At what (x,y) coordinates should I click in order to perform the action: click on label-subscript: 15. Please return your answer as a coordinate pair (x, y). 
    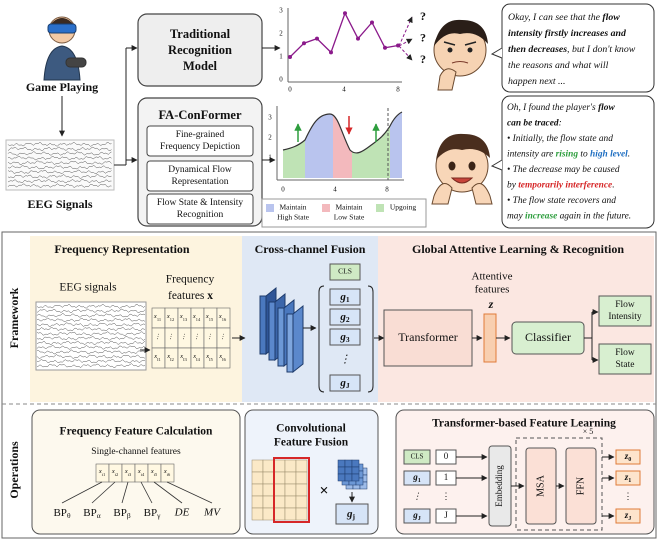
    Looking at the image, I should click on (211, 319).